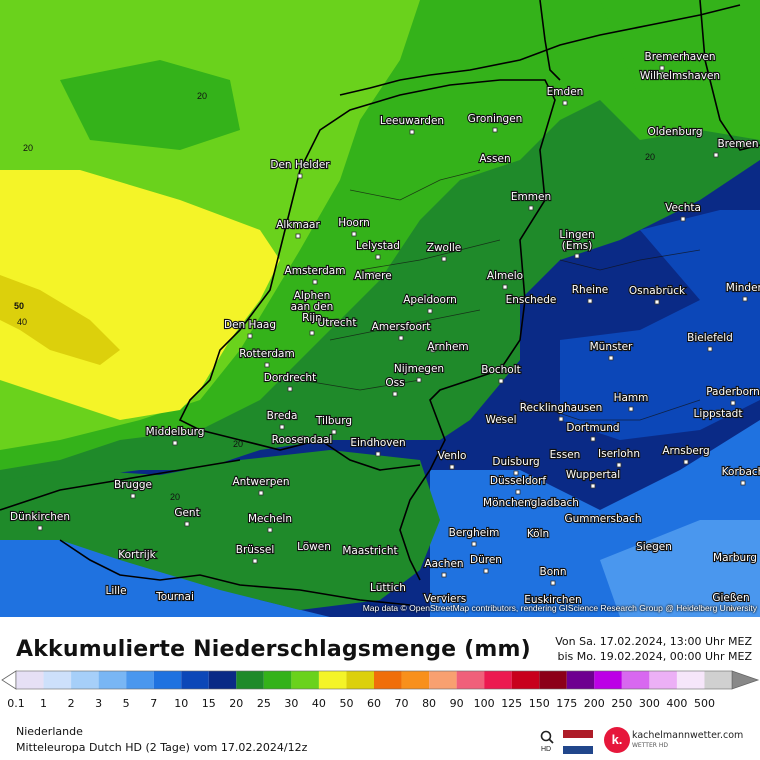 Image resolution: width=760 pixels, height=760 pixels. I want to click on city-marker: Dünkirchen, so click(40, 520).